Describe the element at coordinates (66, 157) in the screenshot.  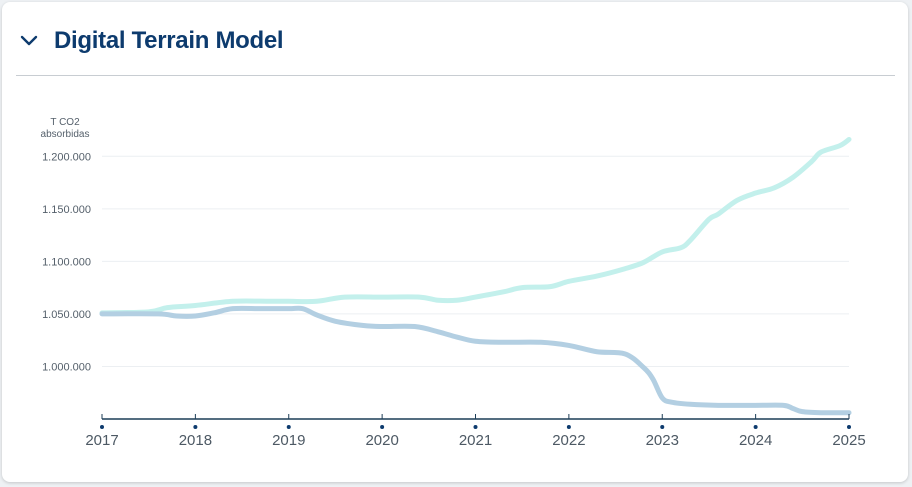
I see `y-tick-label: 1.200.000` at that location.